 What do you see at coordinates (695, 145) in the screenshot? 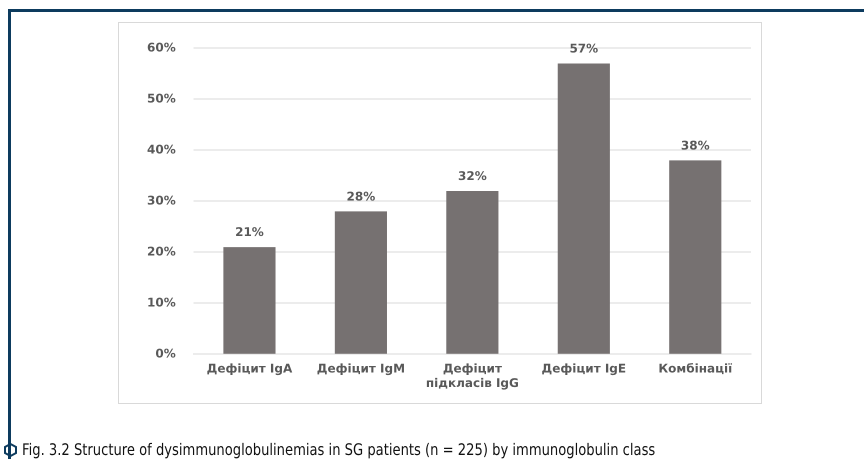
I see `data-label: 38%` at bounding box center [695, 145].